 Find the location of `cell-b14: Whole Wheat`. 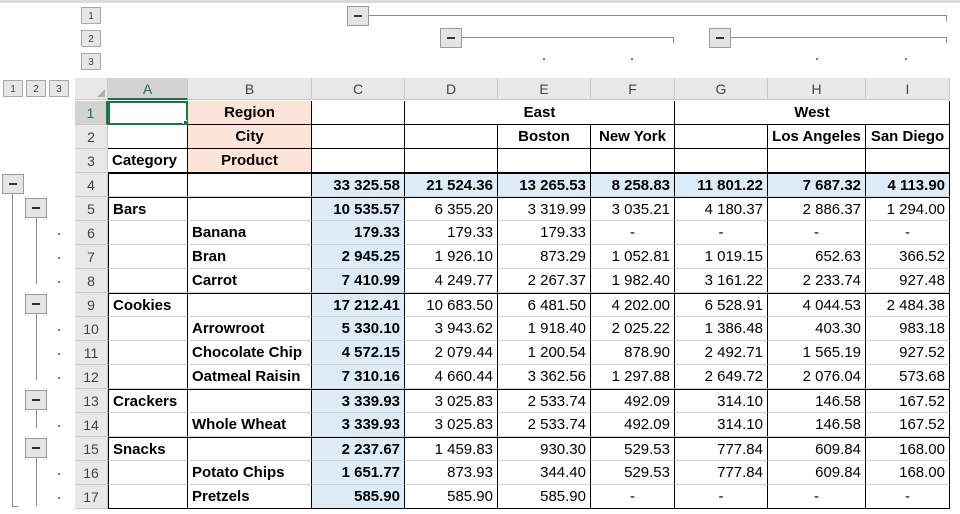

cell-b14: Whole Wheat is located at coordinates (250, 425).